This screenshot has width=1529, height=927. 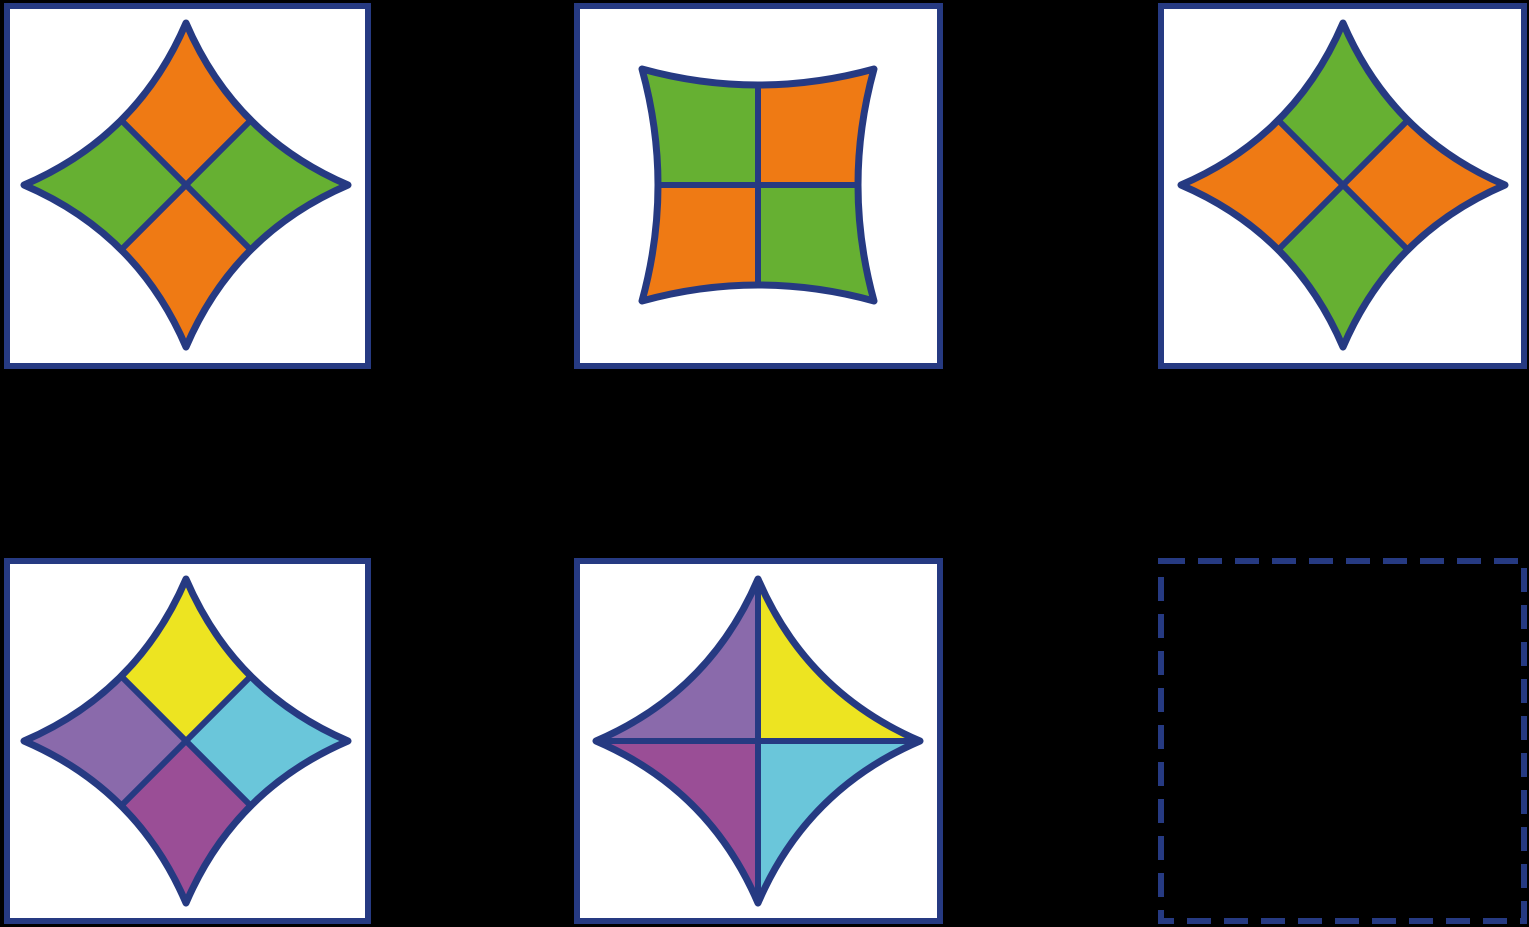 I want to click on pillow-figure, so click(x=758, y=185).